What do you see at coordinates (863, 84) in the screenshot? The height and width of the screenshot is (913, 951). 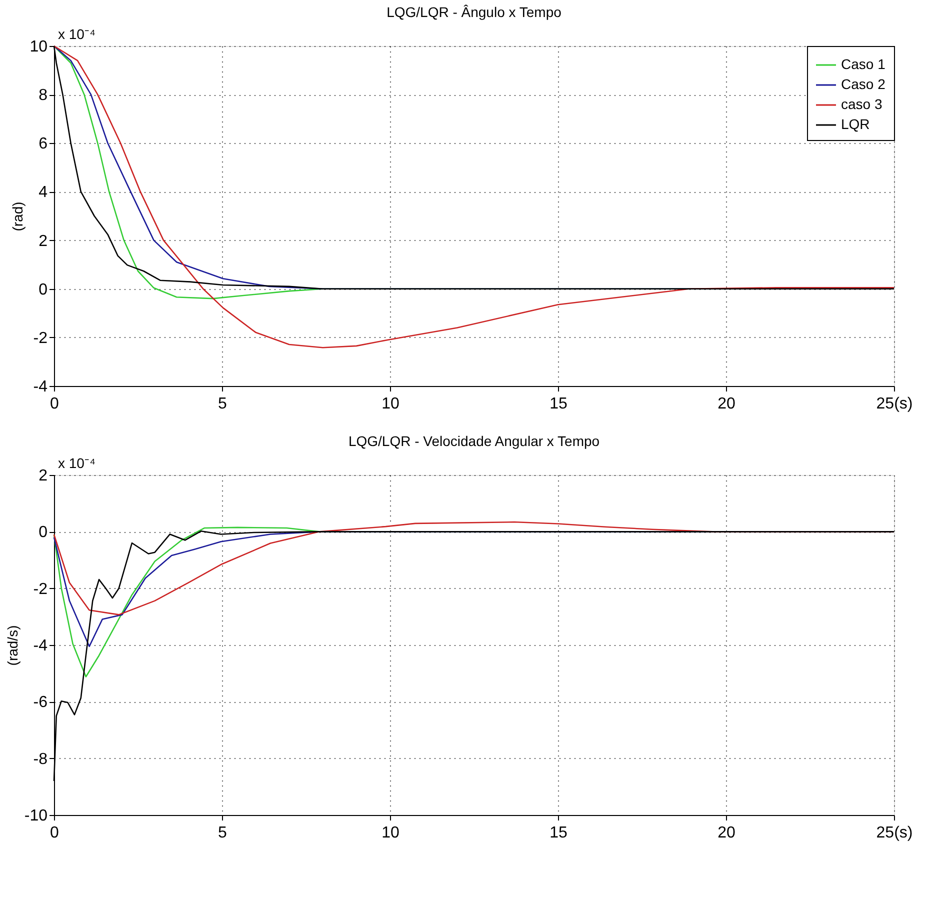 I see `legend-label: Caso 2` at bounding box center [863, 84].